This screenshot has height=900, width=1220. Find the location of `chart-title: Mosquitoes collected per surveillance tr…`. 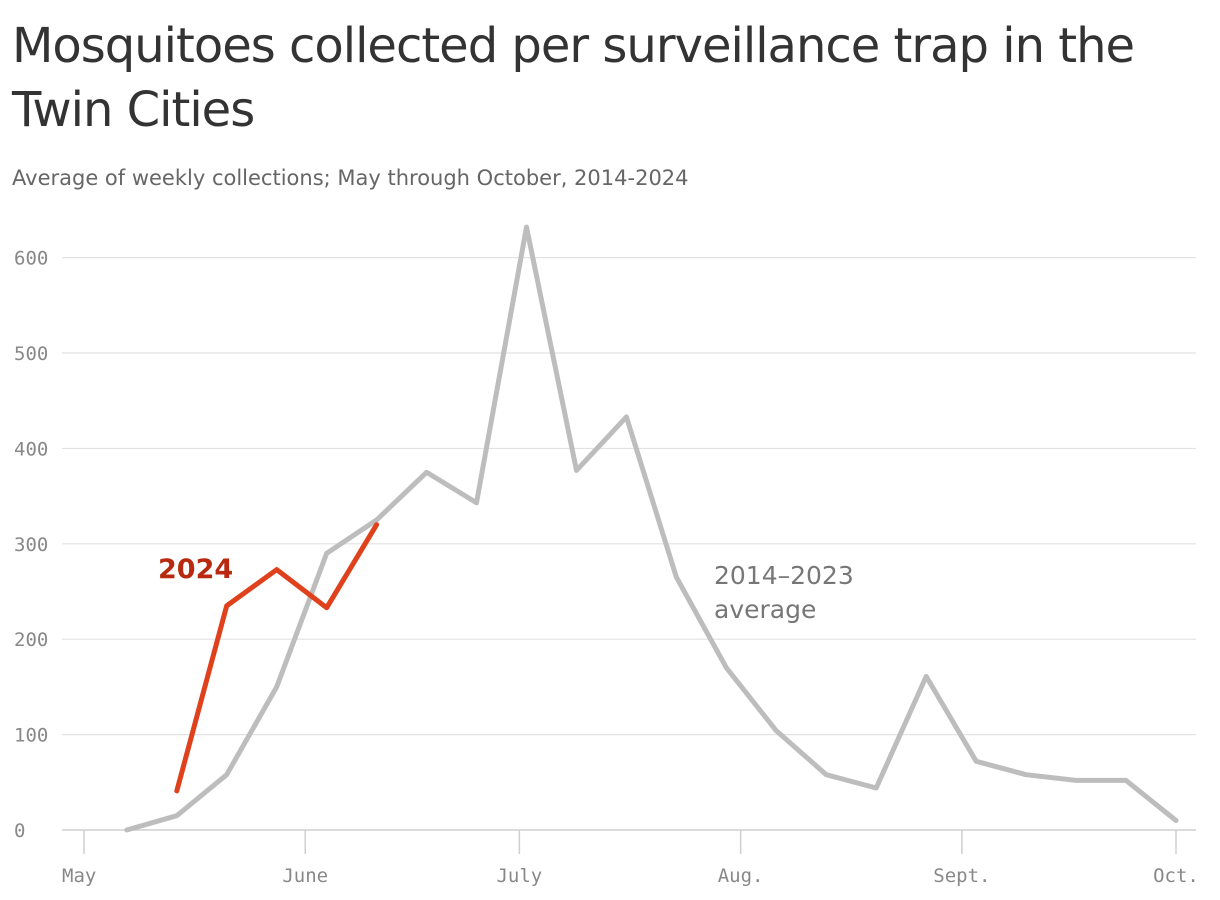

chart-title: Mosquitoes collected per surveillance tr… is located at coordinates (573, 78).